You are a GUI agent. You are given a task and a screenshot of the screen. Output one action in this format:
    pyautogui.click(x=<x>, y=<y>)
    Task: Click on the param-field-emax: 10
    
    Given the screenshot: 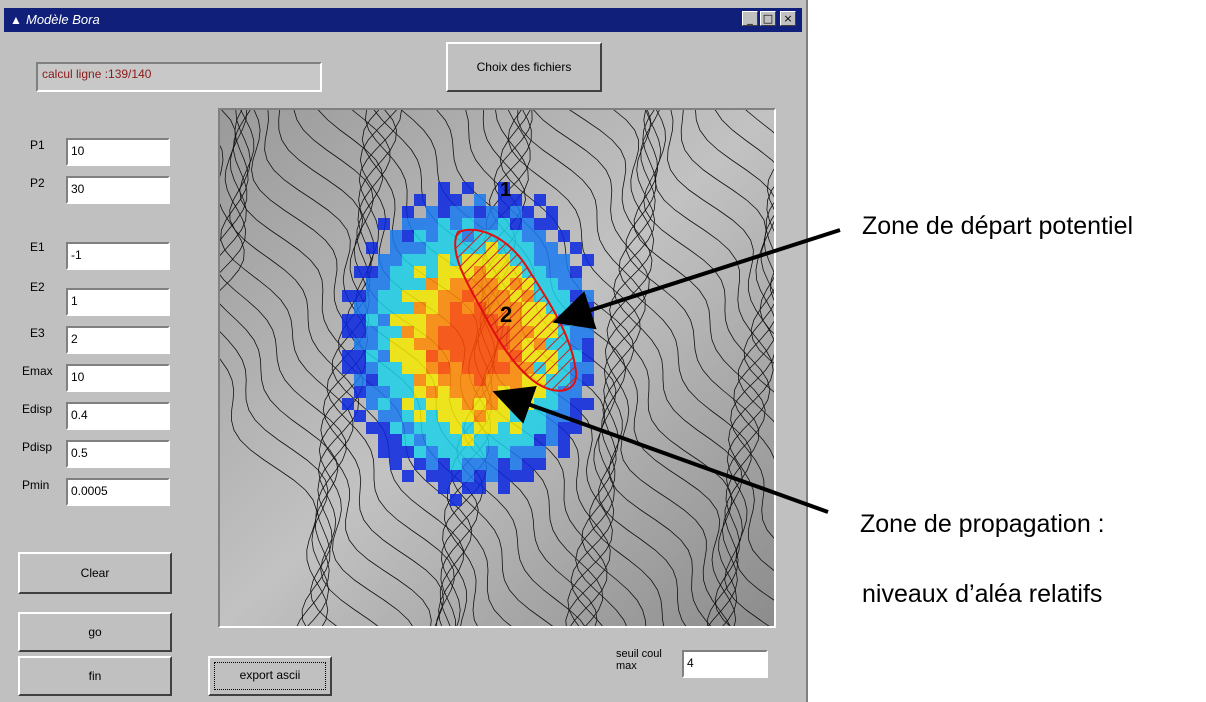 What is the action you would take?
    pyautogui.click(x=118, y=378)
    